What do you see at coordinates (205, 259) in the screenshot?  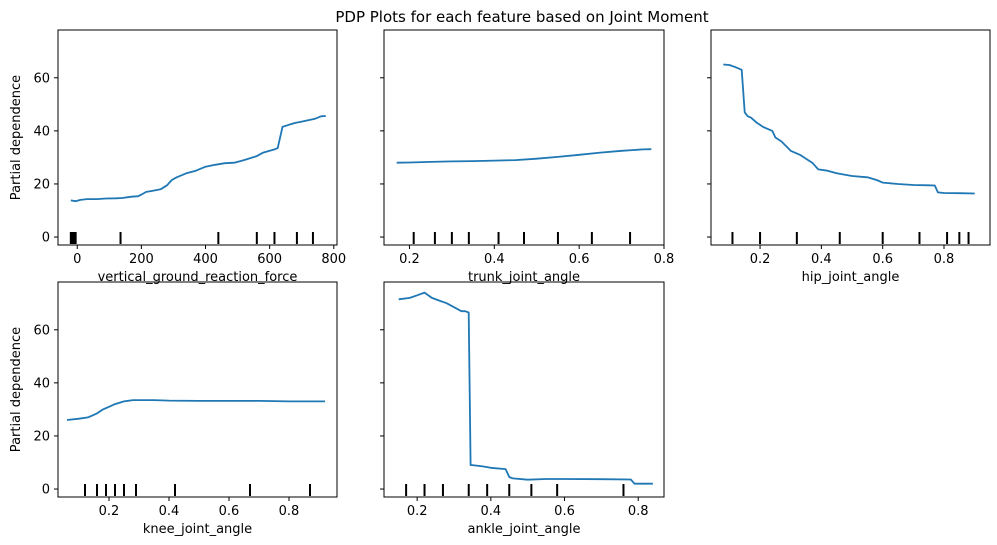 I see `x-tick-label: 400` at bounding box center [205, 259].